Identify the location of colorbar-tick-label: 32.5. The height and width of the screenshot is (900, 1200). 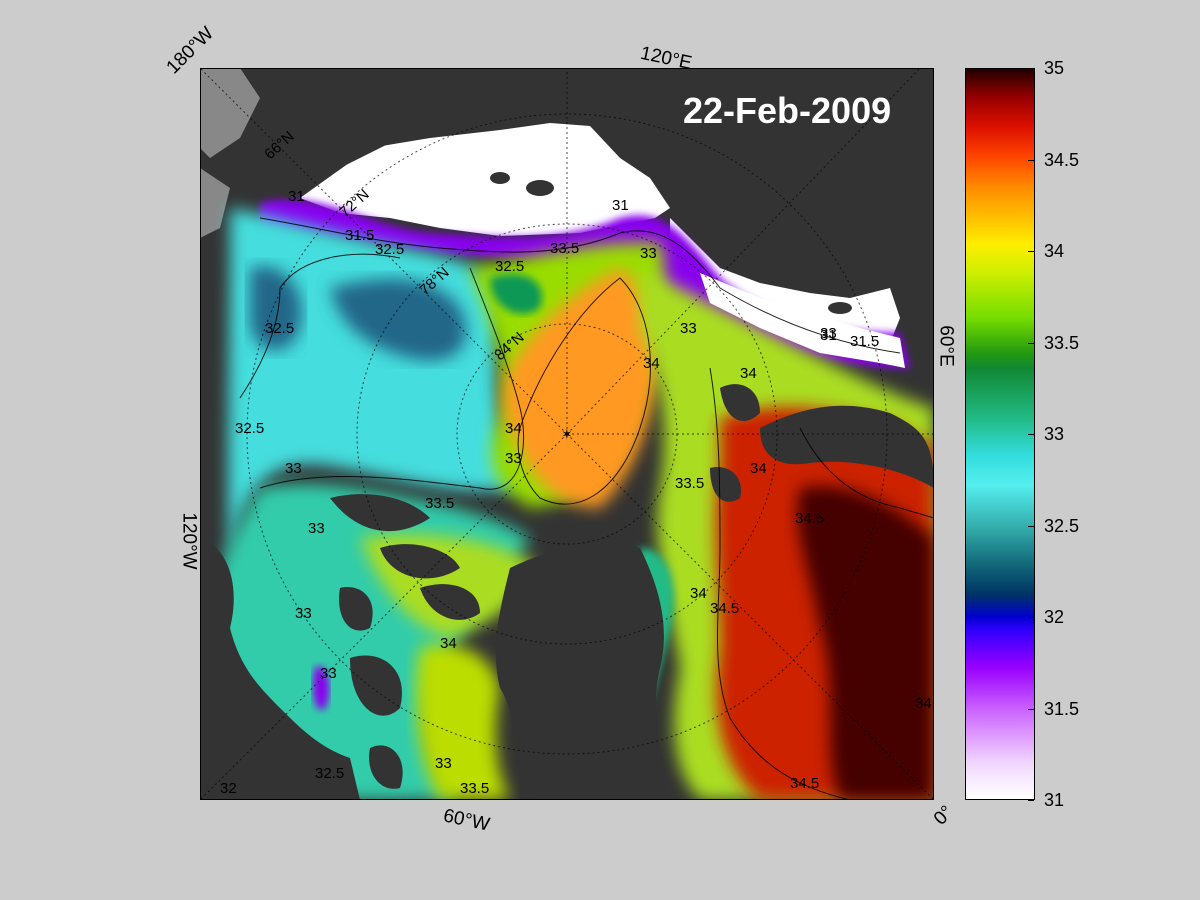
(1062, 525).